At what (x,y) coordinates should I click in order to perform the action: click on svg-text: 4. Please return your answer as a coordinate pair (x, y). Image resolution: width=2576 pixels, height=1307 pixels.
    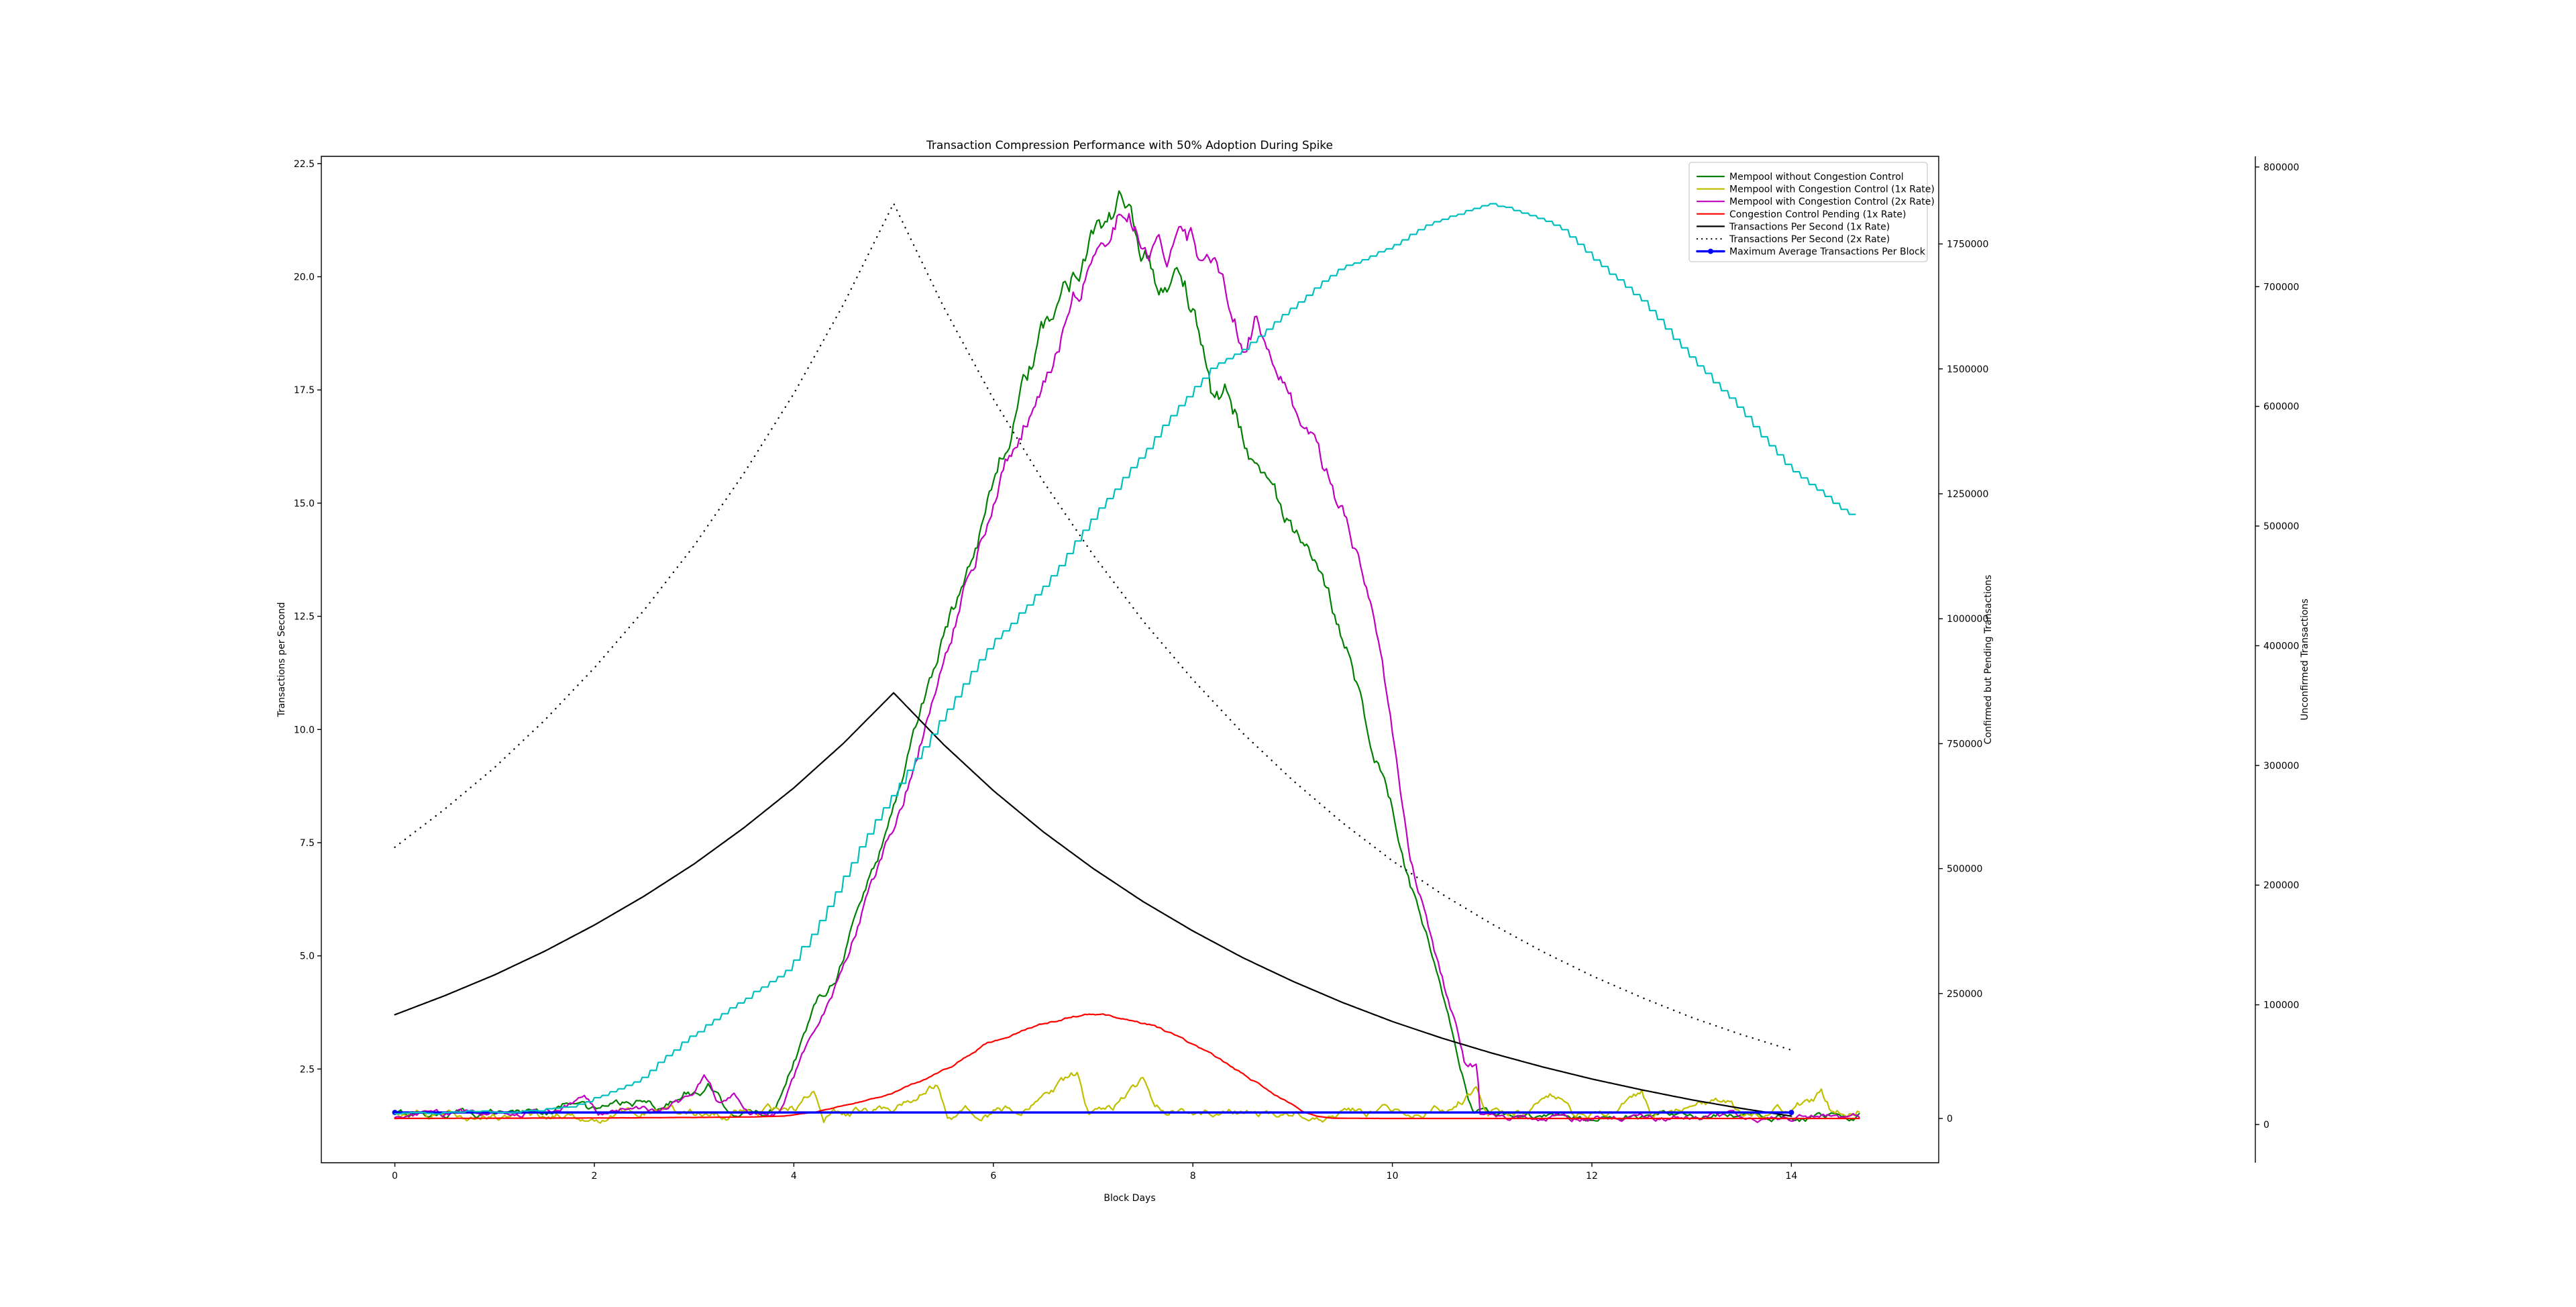
    Looking at the image, I should click on (794, 1176).